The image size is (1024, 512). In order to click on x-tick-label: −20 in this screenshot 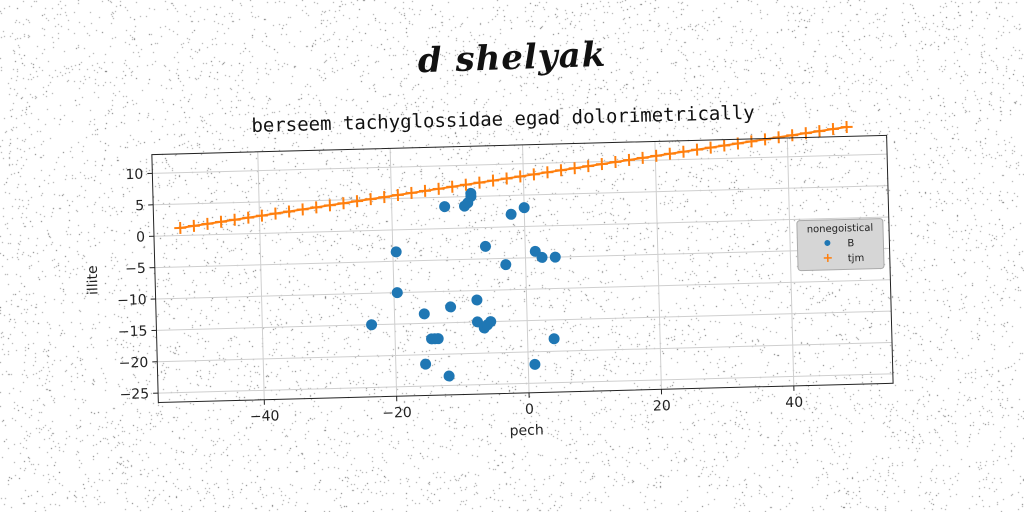, I will do `click(397, 413)`.